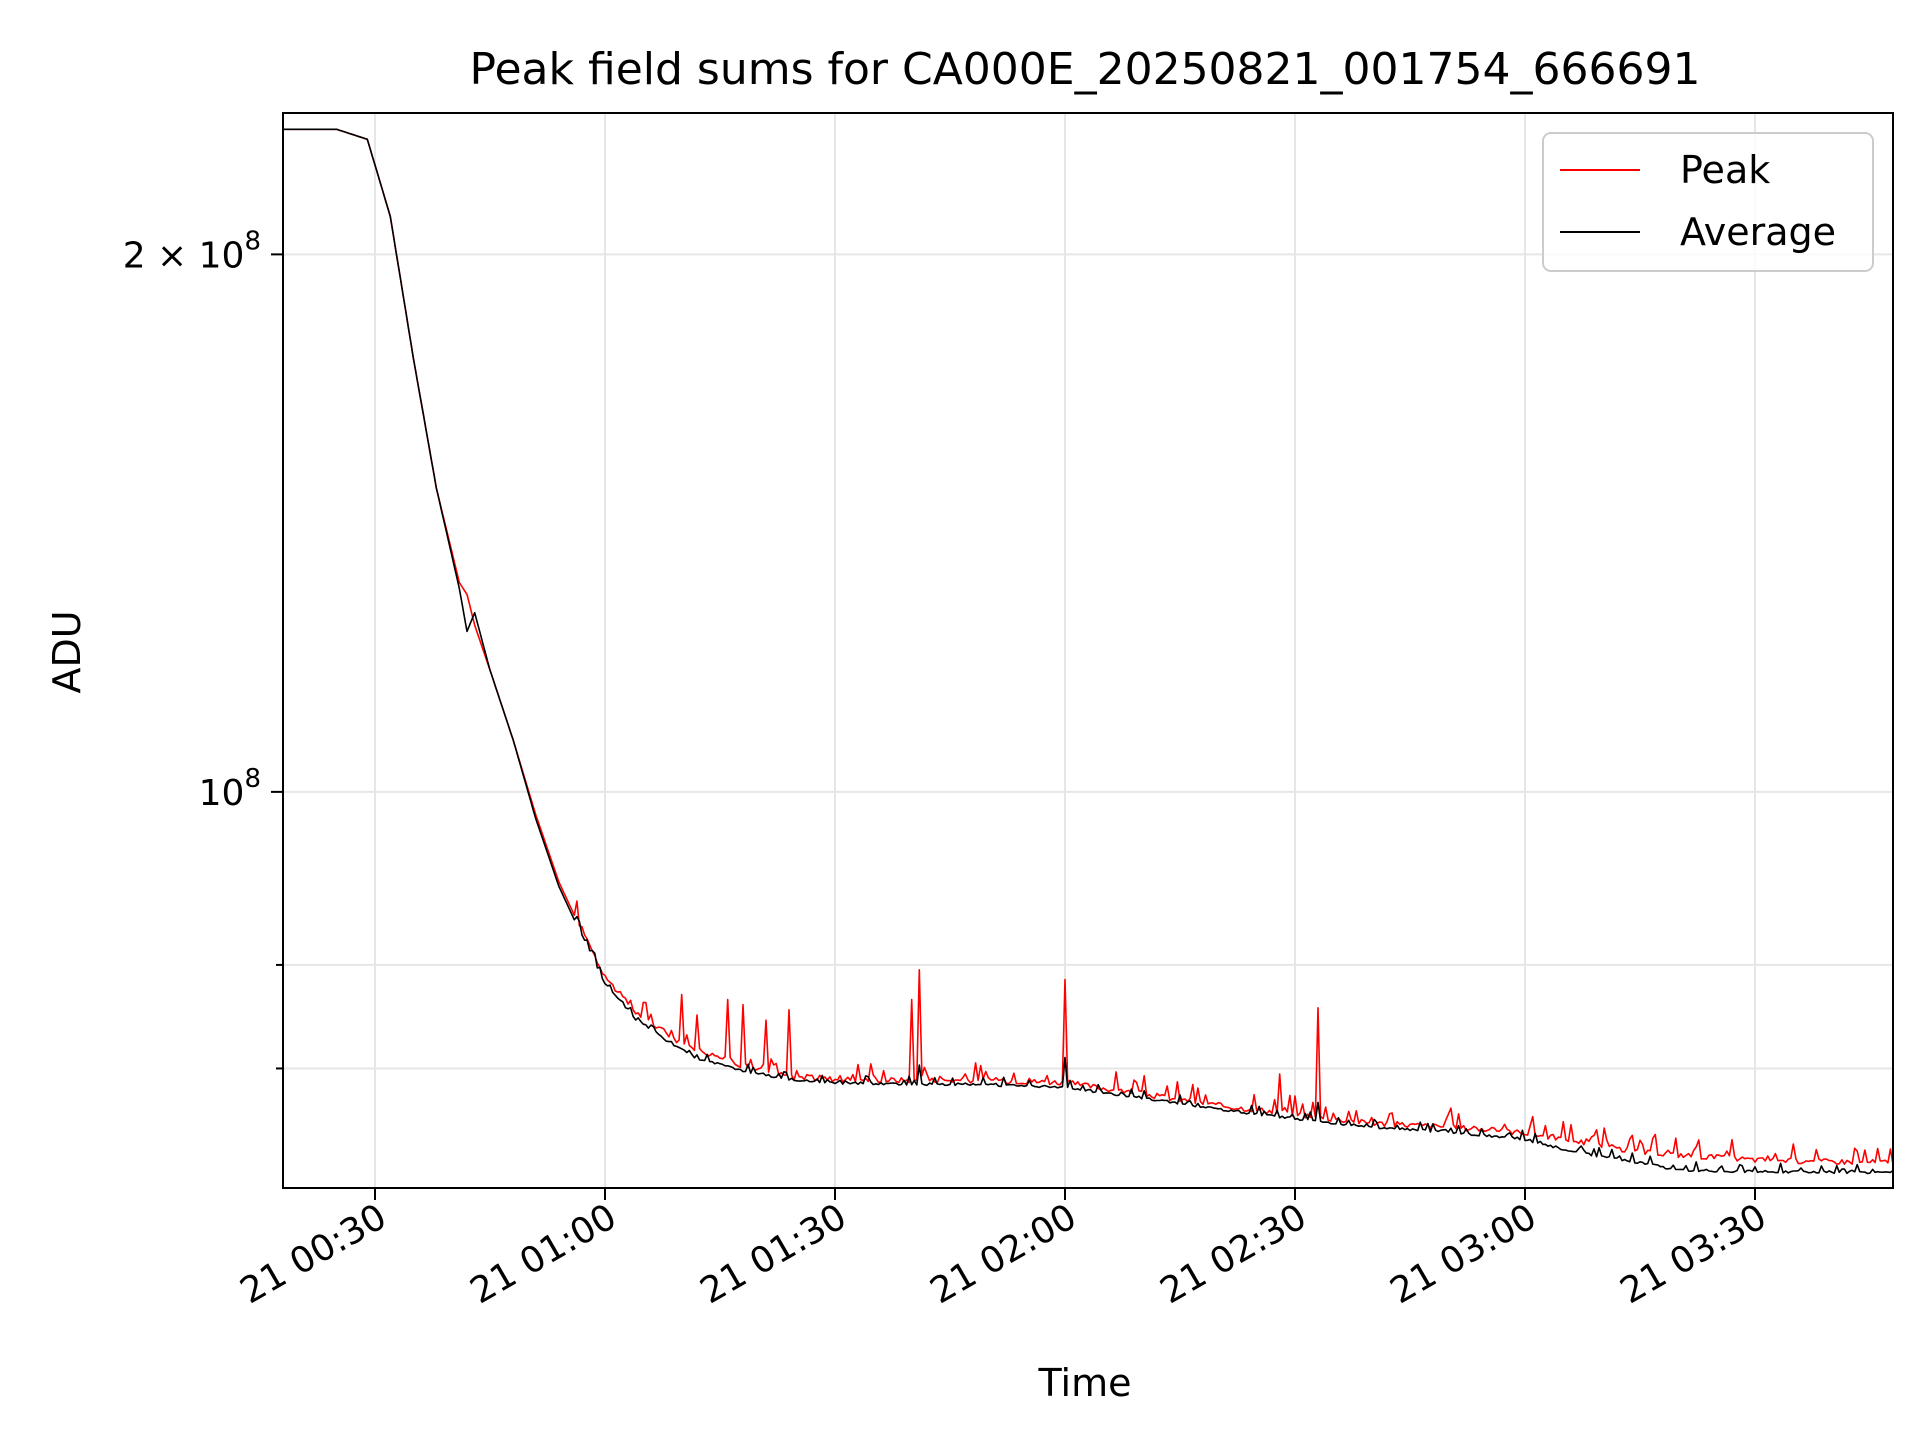 The width and height of the screenshot is (1920, 1440). I want to click on y-axis-label: ADU, so click(67, 651).